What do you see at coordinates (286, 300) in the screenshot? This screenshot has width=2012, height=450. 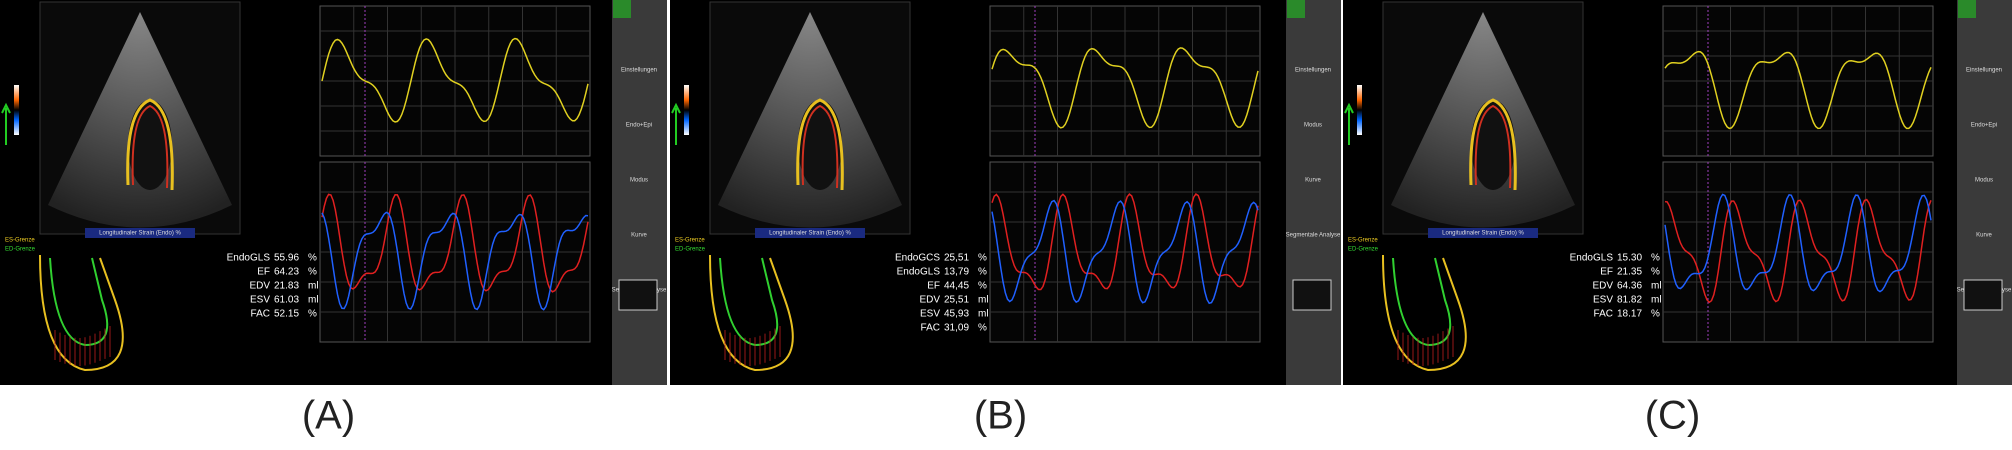 I see `metric-value: 61.03` at bounding box center [286, 300].